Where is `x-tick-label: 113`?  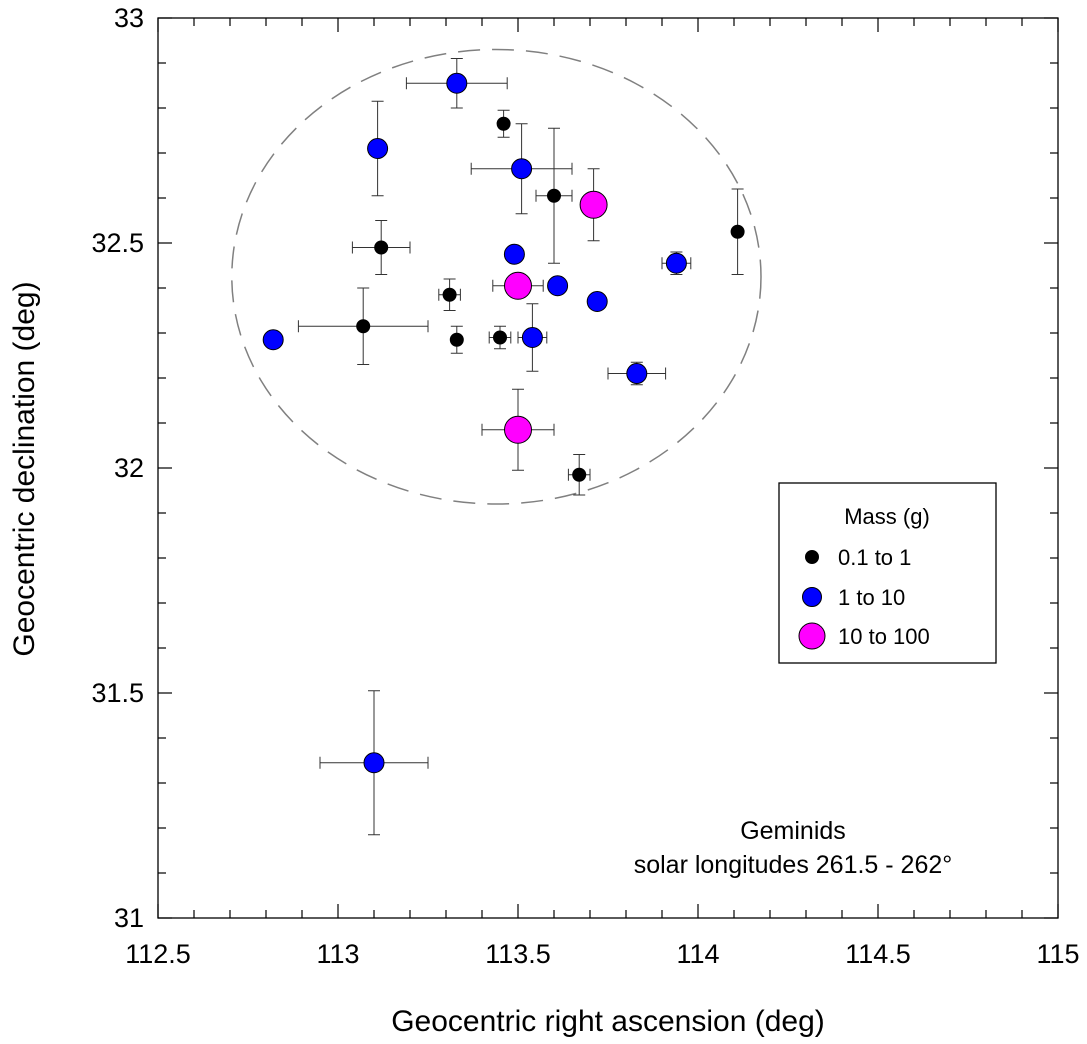
x-tick-label: 113 is located at coordinates (337, 954).